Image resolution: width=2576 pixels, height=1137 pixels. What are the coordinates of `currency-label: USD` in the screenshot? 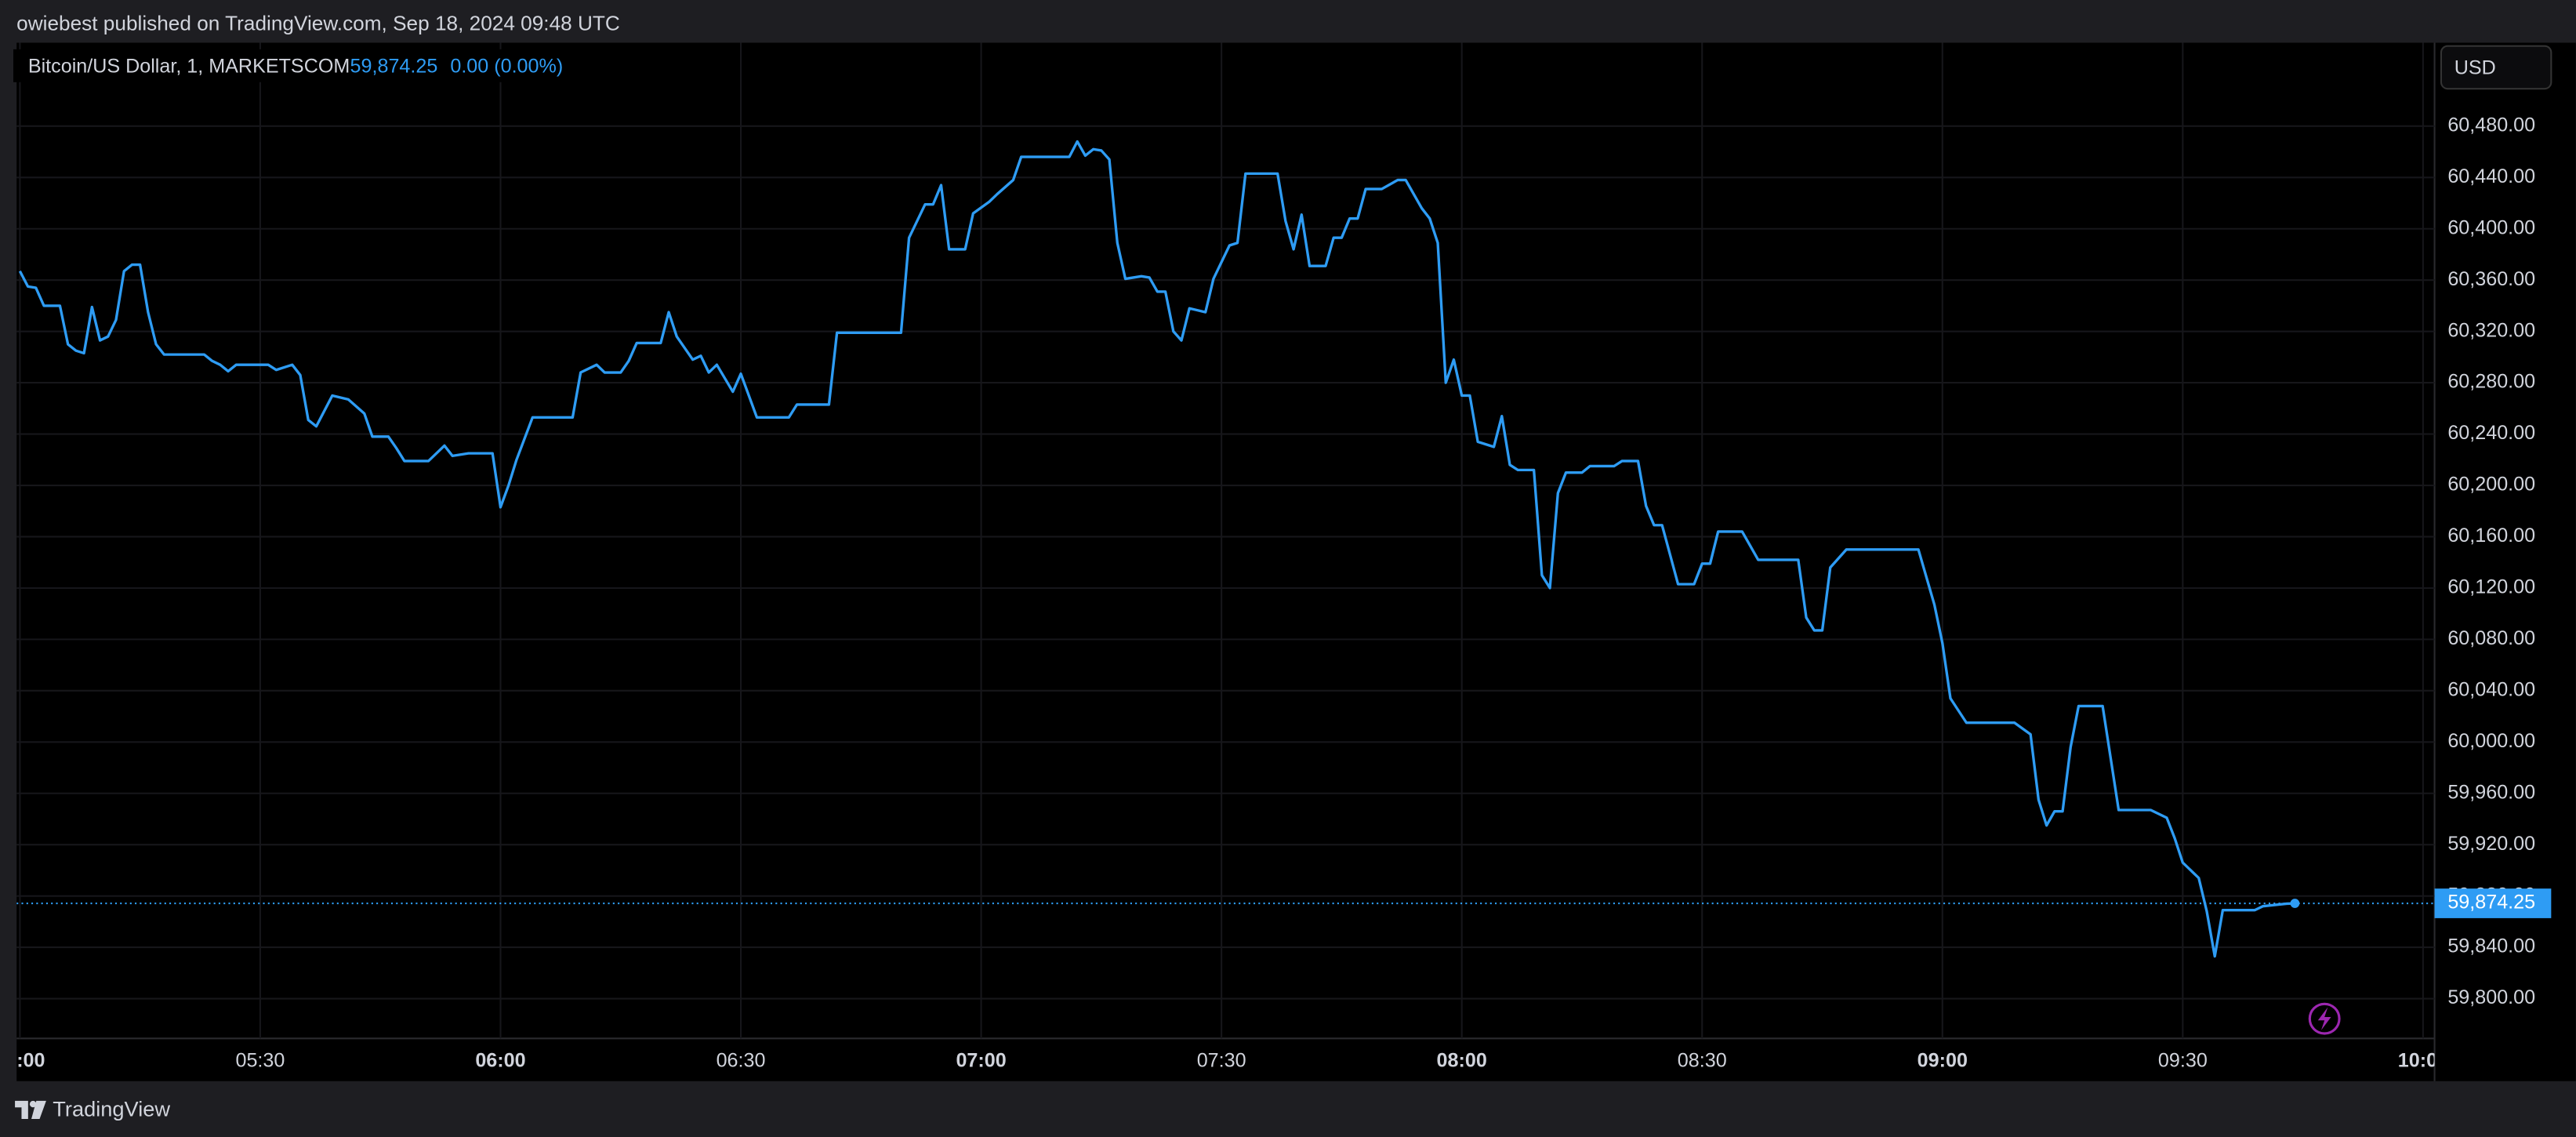 It's located at (2475, 68).